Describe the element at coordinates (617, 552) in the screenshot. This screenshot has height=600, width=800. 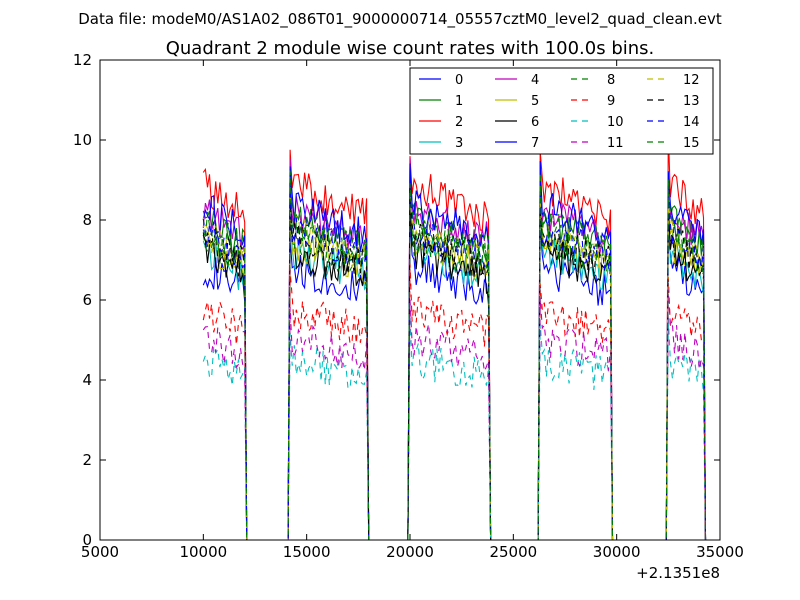
I see `x-tick-label: 30000` at that location.